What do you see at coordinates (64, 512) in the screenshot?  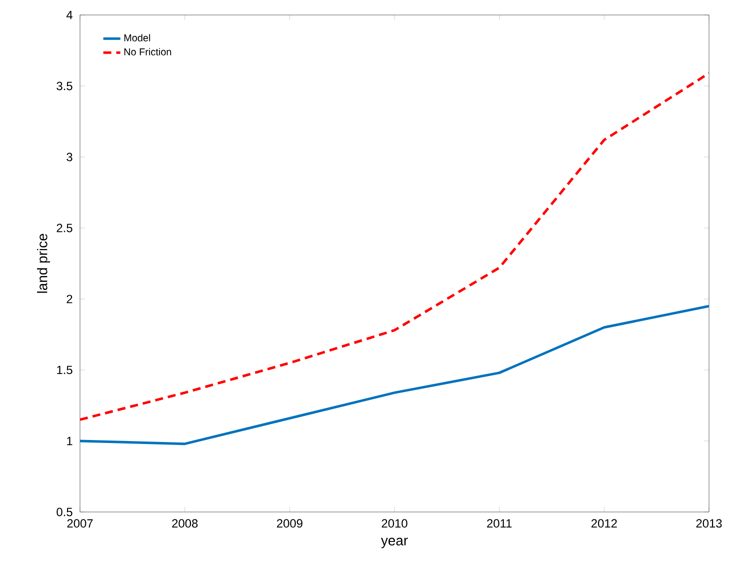 I see `y-tick-label: 0.5` at bounding box center [64, 512].